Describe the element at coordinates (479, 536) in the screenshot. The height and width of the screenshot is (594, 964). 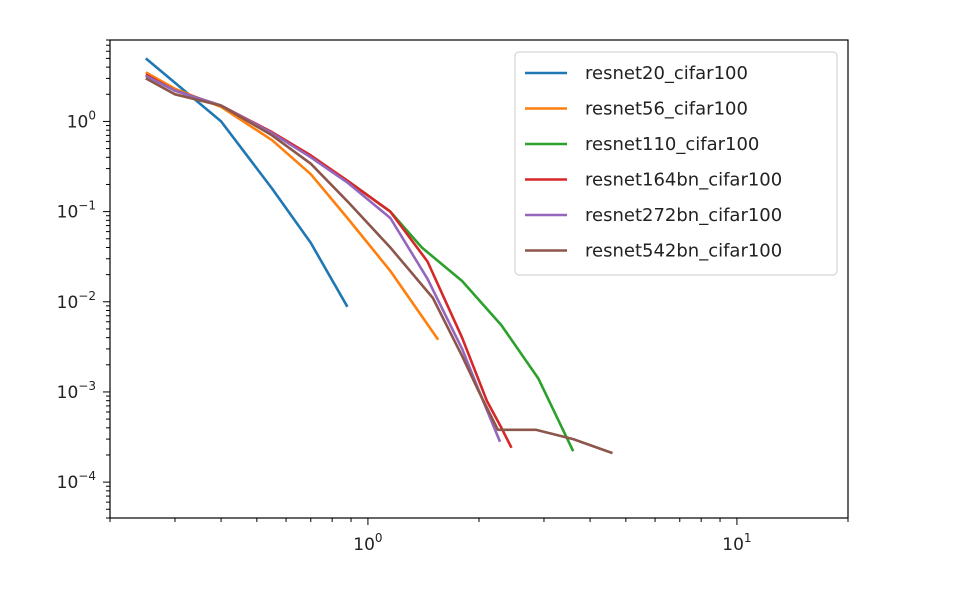
I see `x-axis: 10⁰ 10¹` at that location.